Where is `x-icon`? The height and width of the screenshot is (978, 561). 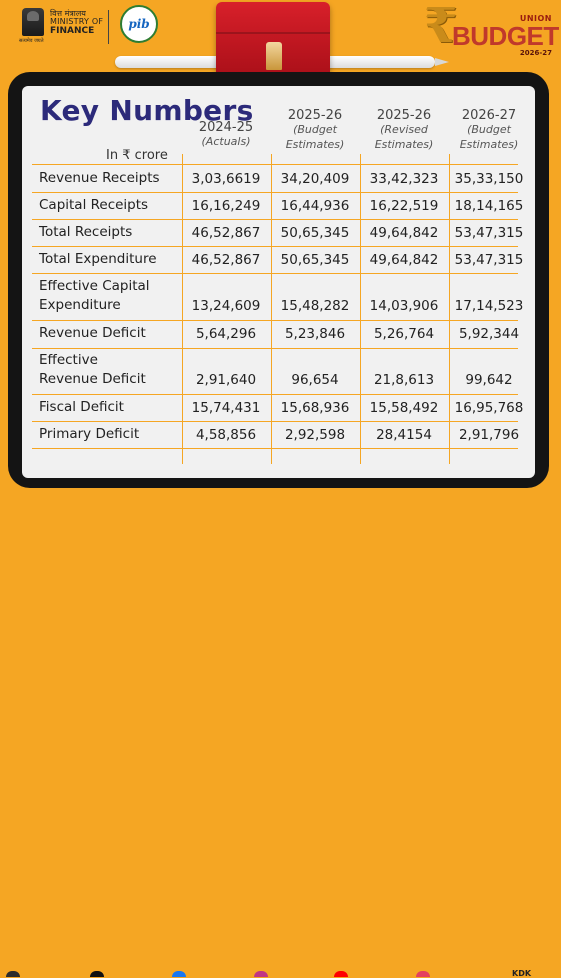 x-icon is located at coordinates (97, 974).